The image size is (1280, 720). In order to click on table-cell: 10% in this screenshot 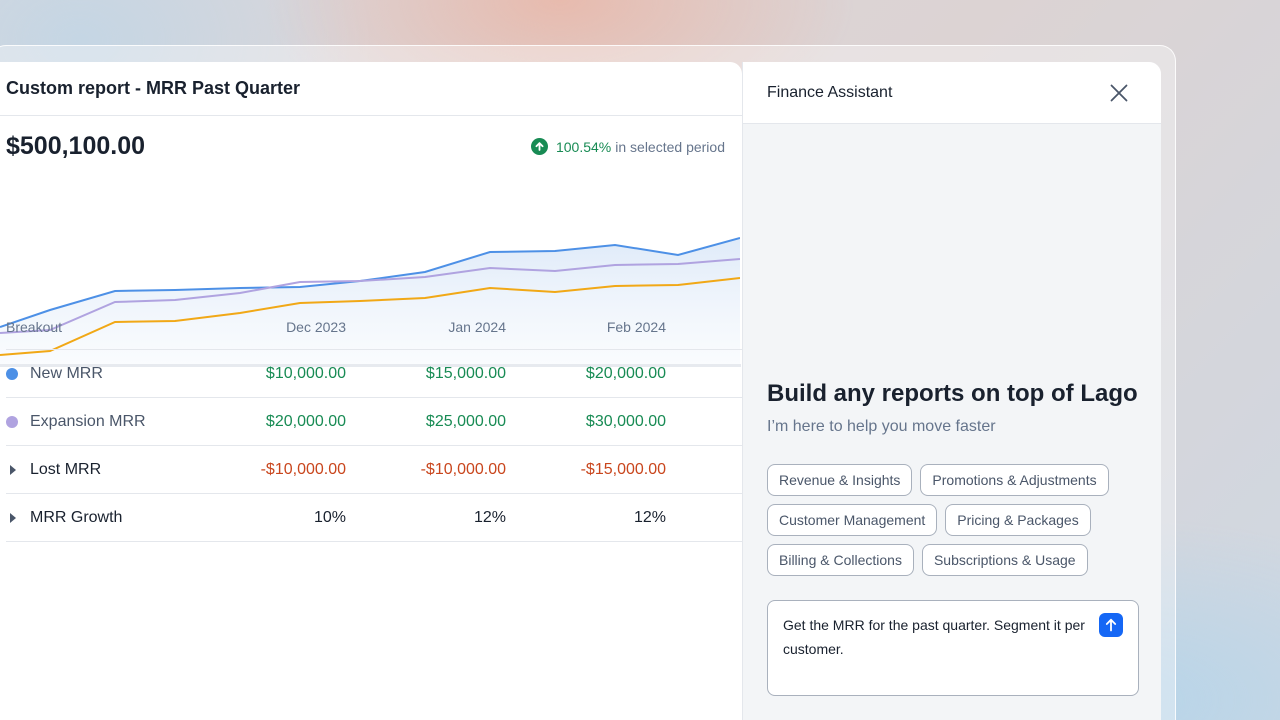, I will do `click(329, 517)`.